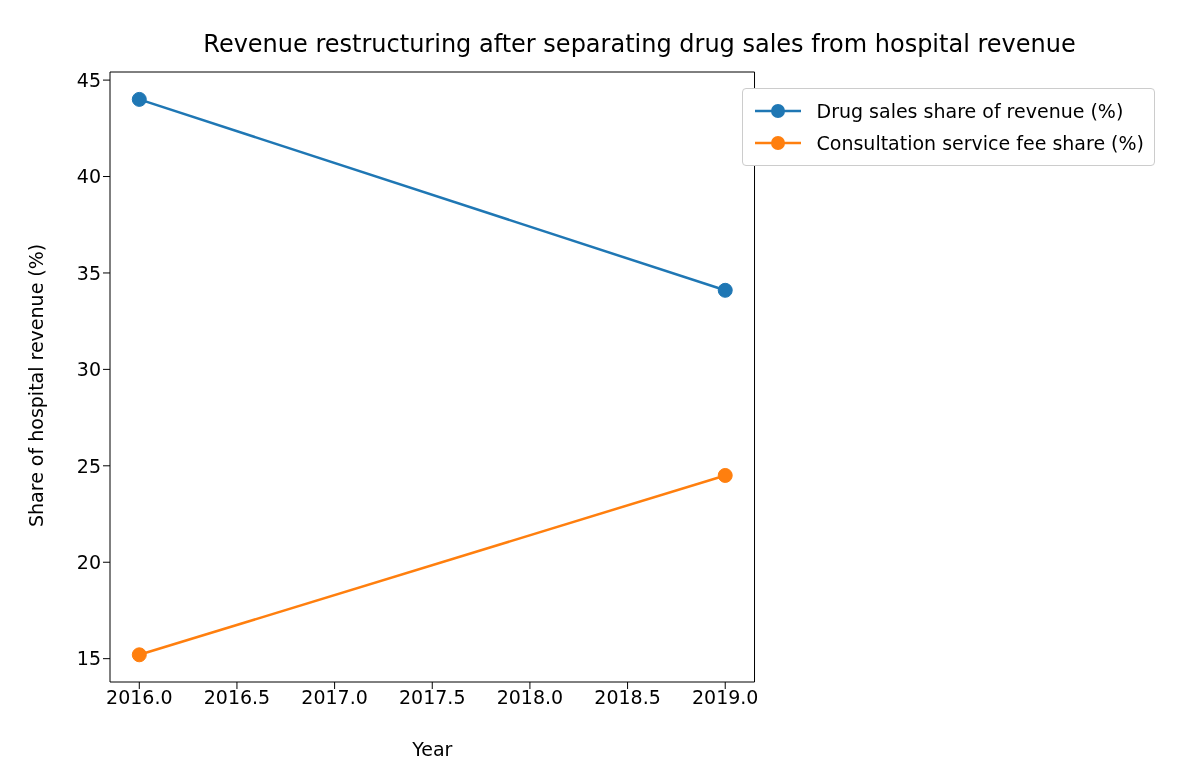 The width and height of the screenshot is (1187, 768). I want to click on x-axis-title: Year, so click(432, 749).